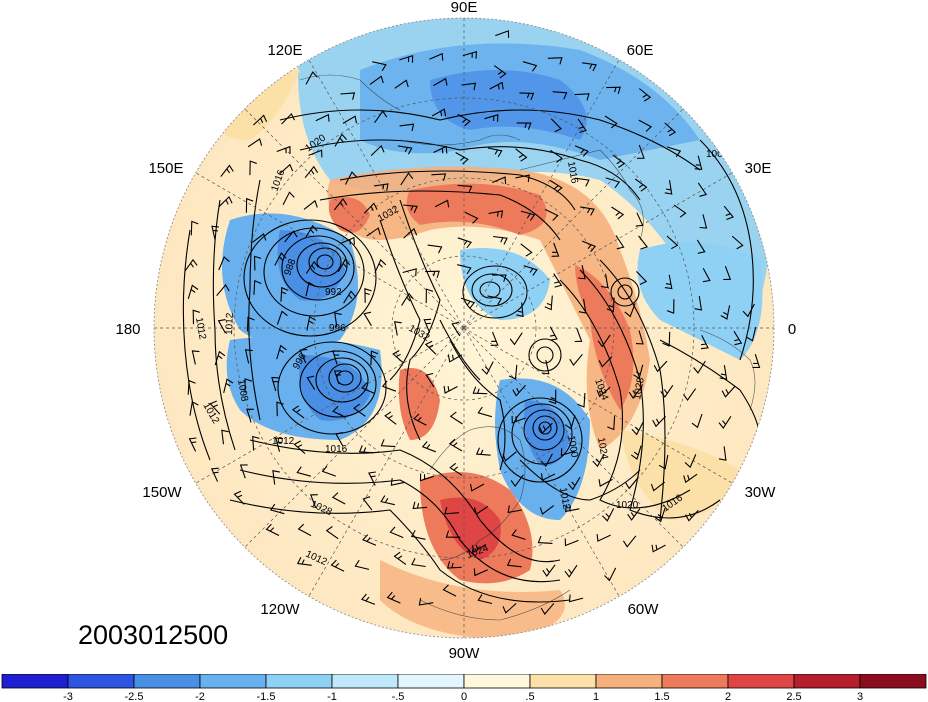 This screenshot has width=928, height=702. What do you see at coordinates (153, 635) in the screenshot?
I see `date-stamp: 2003012500` at bounding box center [153, 635].